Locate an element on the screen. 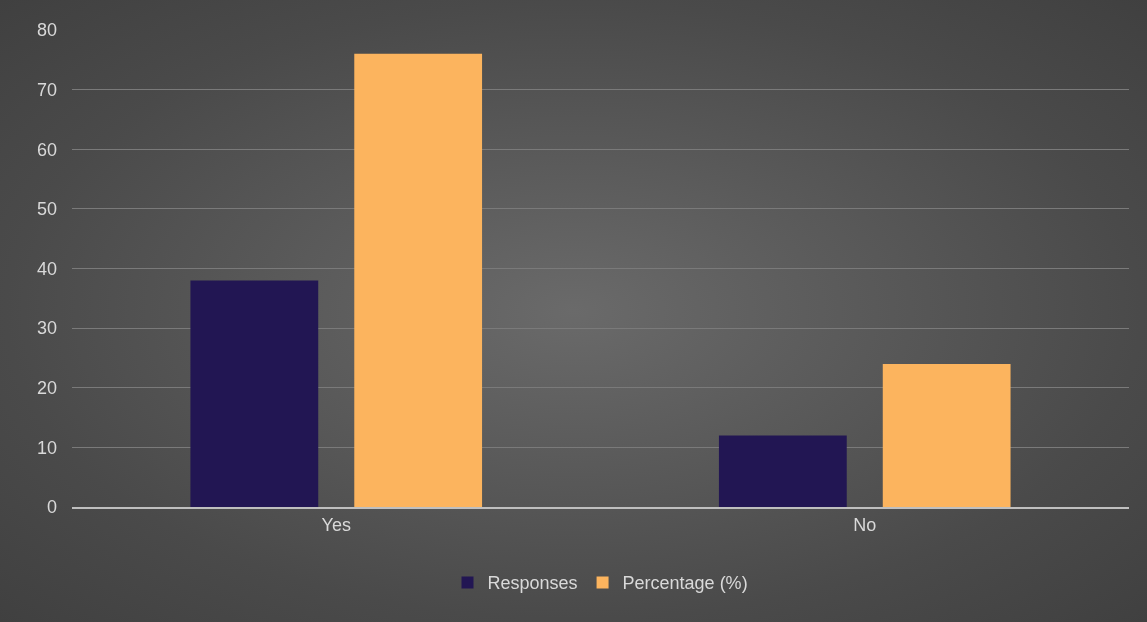 The image size is (1147, 622). y-tick-label: 80 is located at coordinates (46, 30).